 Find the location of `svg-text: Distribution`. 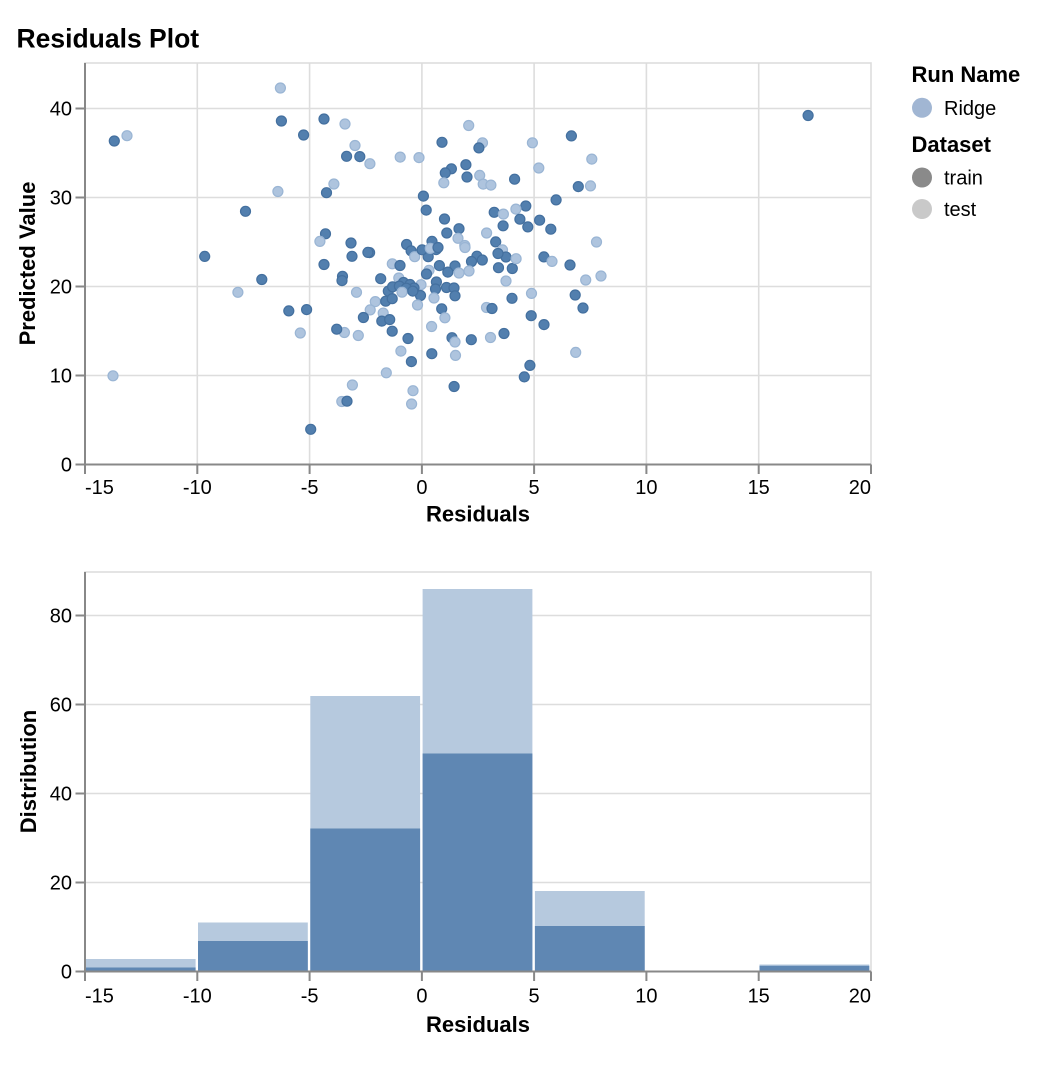

svg-text: Distribution is located at coordinates (28, 771).